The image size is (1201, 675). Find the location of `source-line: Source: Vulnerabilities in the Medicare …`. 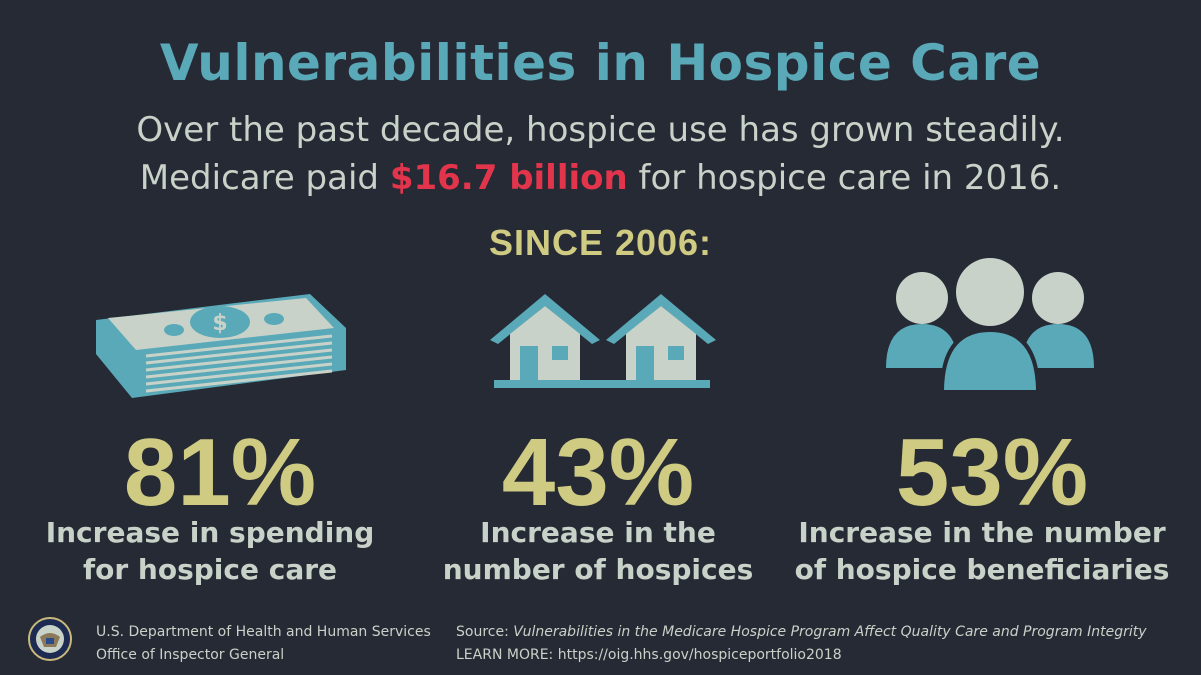

source-line: Source: Vulnerabilities in the Medicare … is located at coordinates (801, 632).